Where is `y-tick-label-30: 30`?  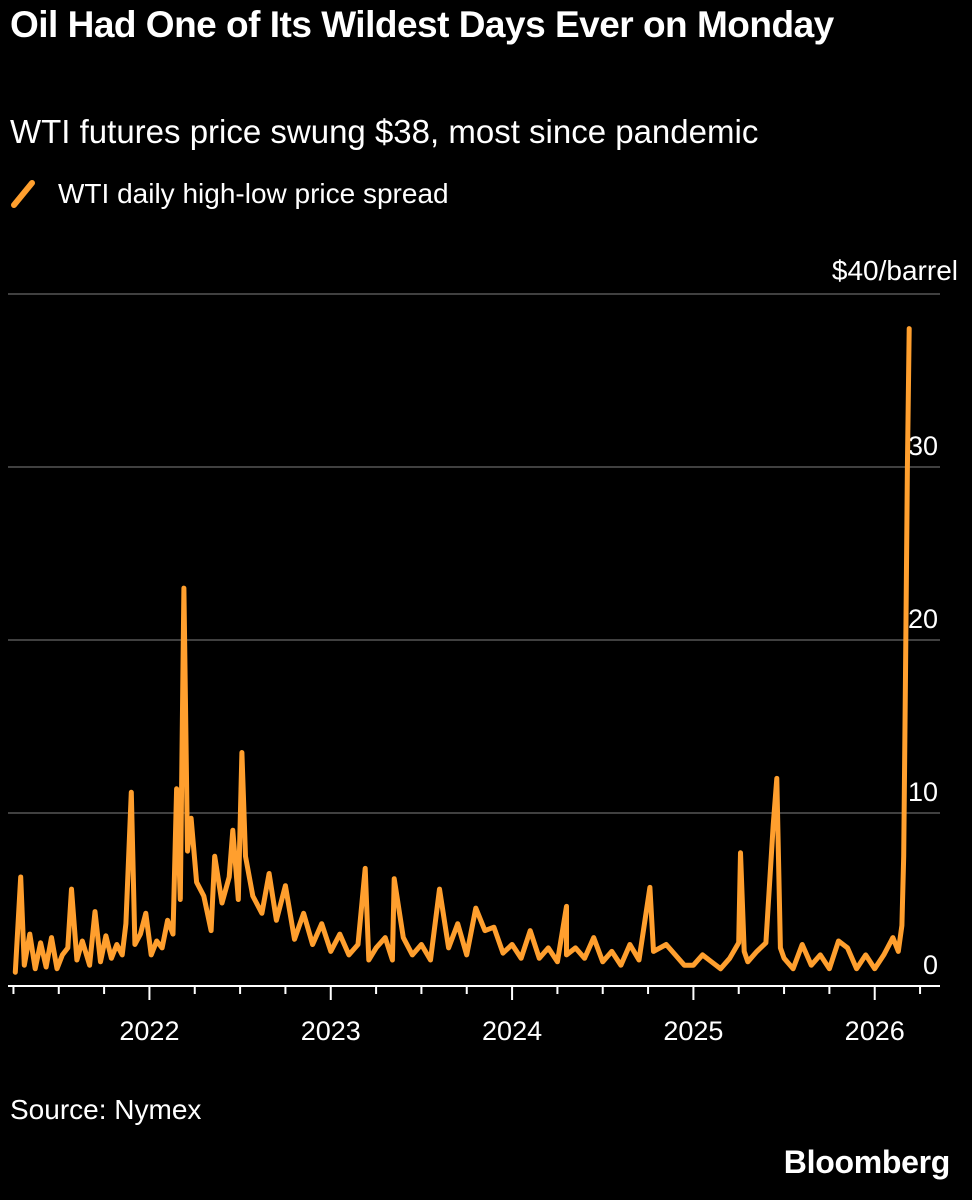 y-tick-label-30: 30 is located at coordinates (923, 446).